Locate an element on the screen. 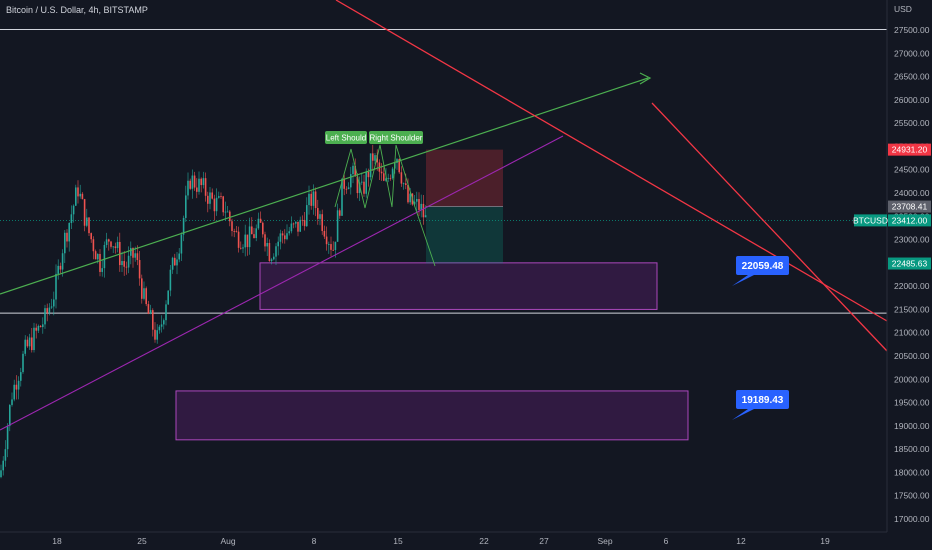 Image resolution: width=932 pixels, height=550 pixels. currency-label: USD is located at coordinates (903, 9).